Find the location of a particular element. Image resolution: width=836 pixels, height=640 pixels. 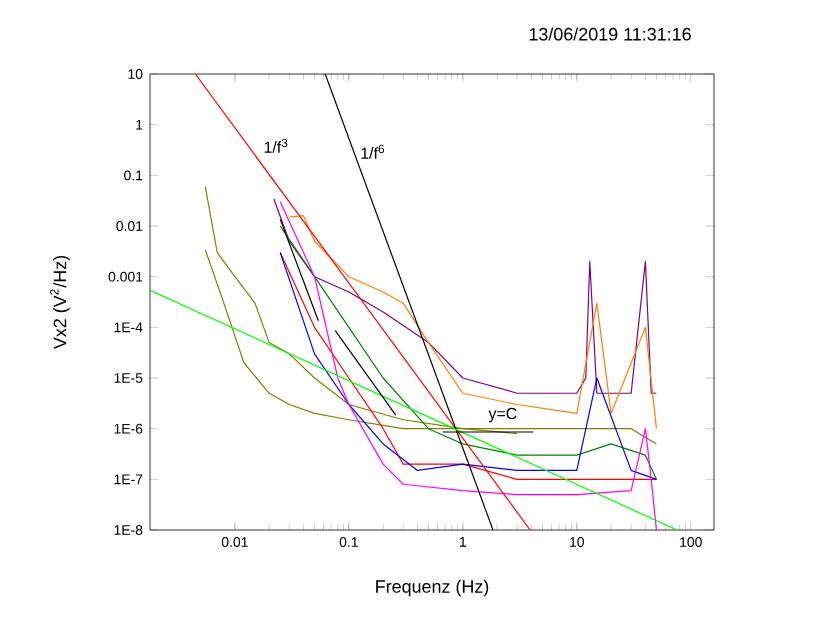

x-axis-title: Frequenz (Hz) is located at coordinates (432, 588).